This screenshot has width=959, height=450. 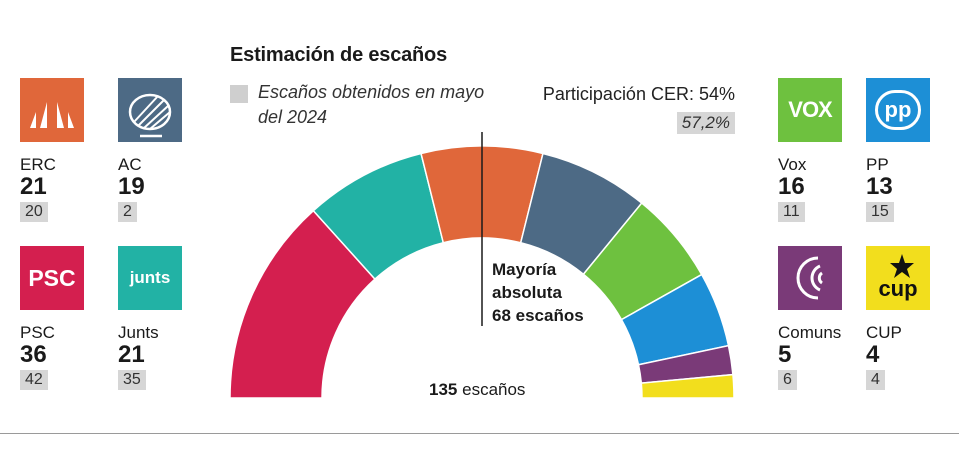 What do you see at coordinates (638, 94) in the screenshot?
I see `turnout-label: Participación CER: 54%` at bounding box center [638, 94].